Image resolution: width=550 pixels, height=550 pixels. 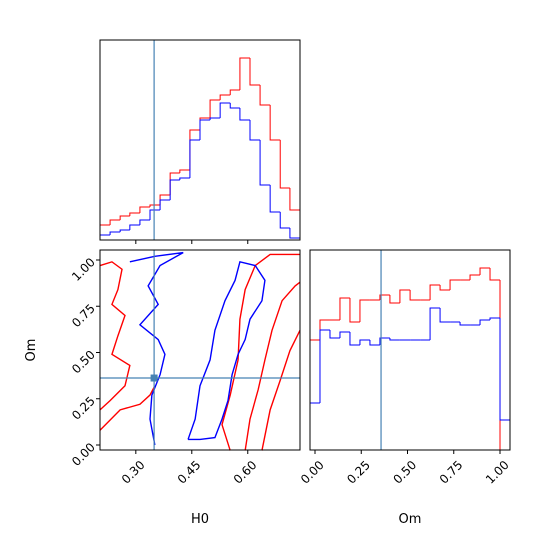 I want to click on x-axis-label: H0, so click(x=200, y=519).